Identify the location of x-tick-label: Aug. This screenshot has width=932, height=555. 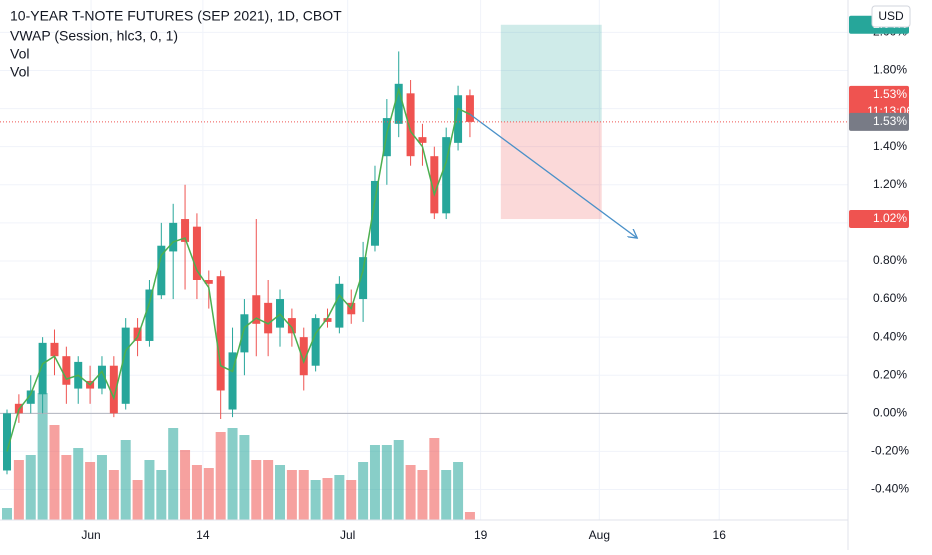
(599, 535).